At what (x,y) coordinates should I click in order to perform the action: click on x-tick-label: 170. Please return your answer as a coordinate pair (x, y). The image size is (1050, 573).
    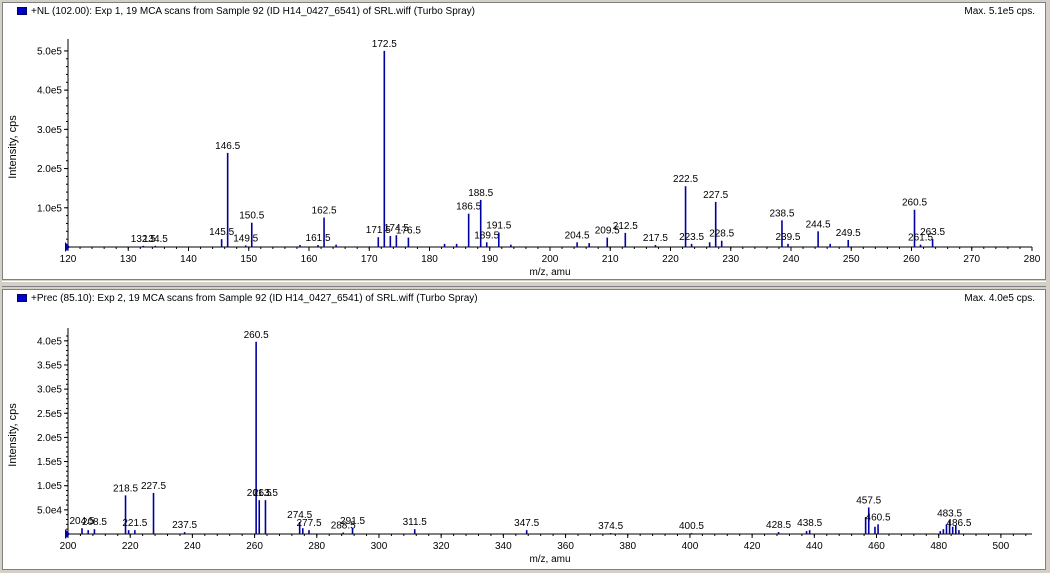
    Looking at the image, I should click on (369, 259).